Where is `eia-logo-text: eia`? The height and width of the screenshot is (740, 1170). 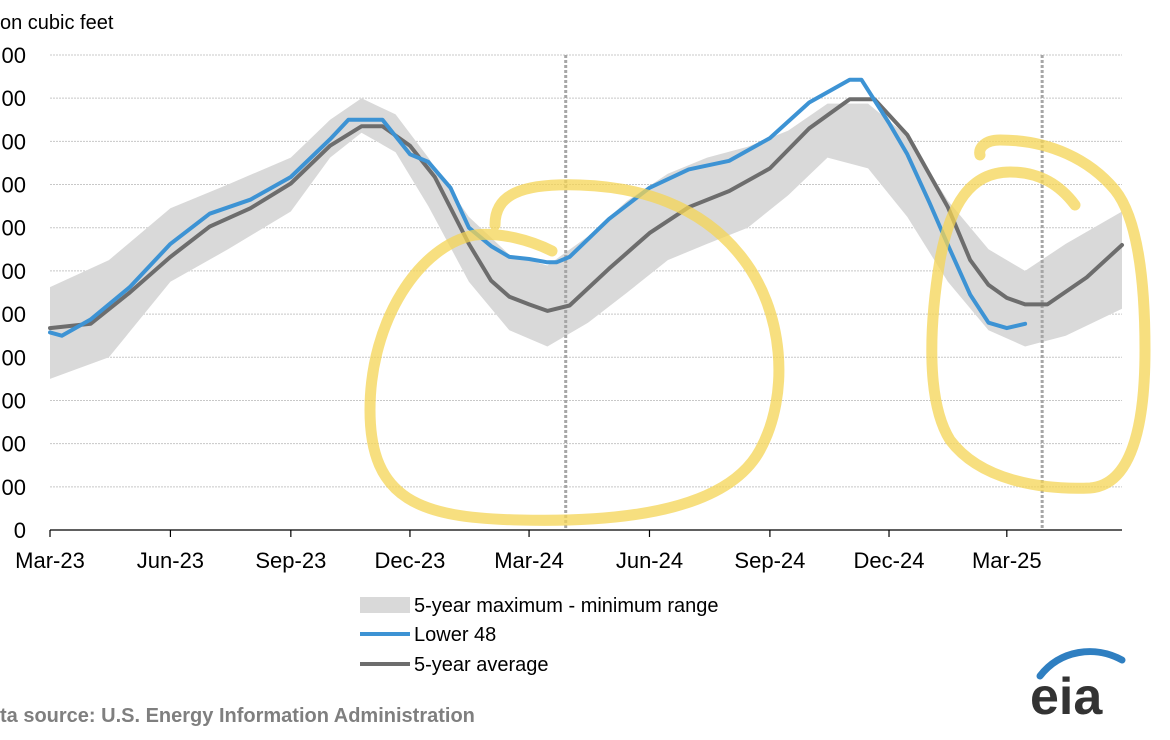
eia-logo-text: eia is located at coordinates (1066, 697).